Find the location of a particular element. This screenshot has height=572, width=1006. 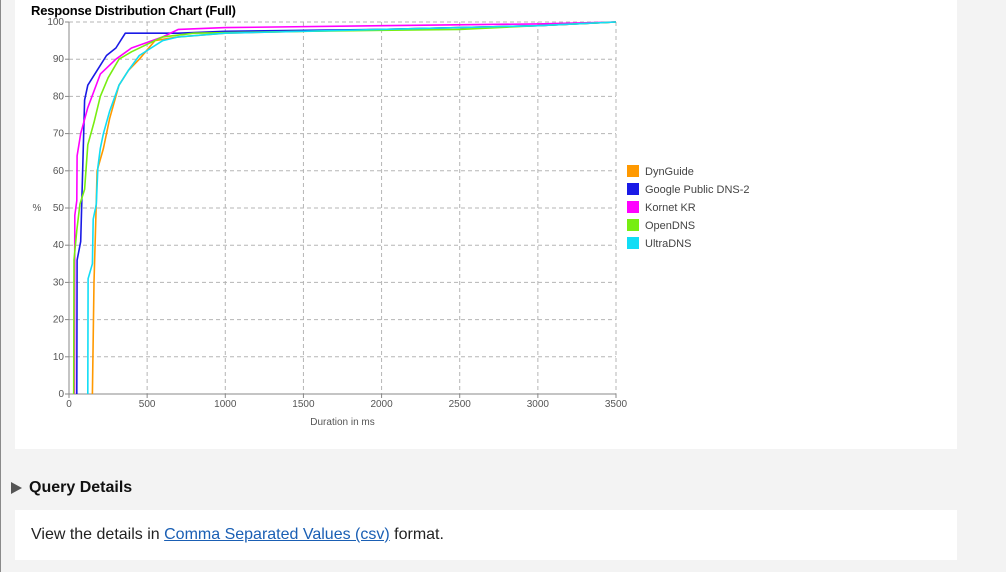

x-tick-label: 3000 is located at coordinates (538, 404).